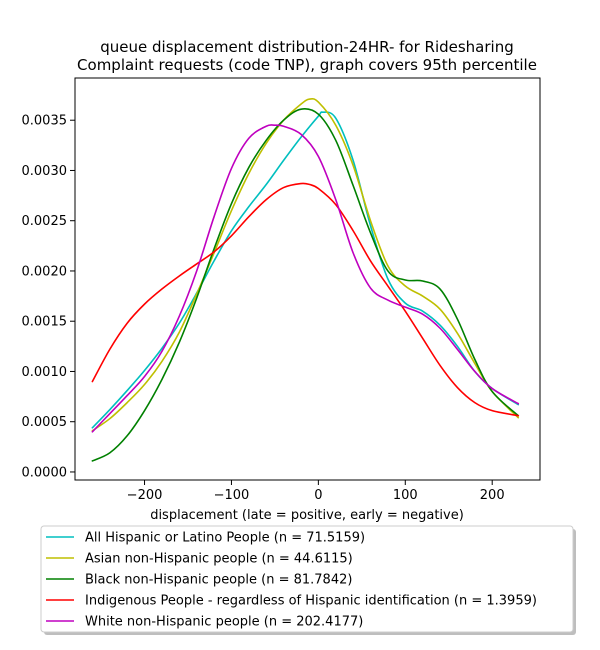  Describe the element at coordinates (45, 271) in the screenshot. I see `y-tick-label: 0.0020` at that location.